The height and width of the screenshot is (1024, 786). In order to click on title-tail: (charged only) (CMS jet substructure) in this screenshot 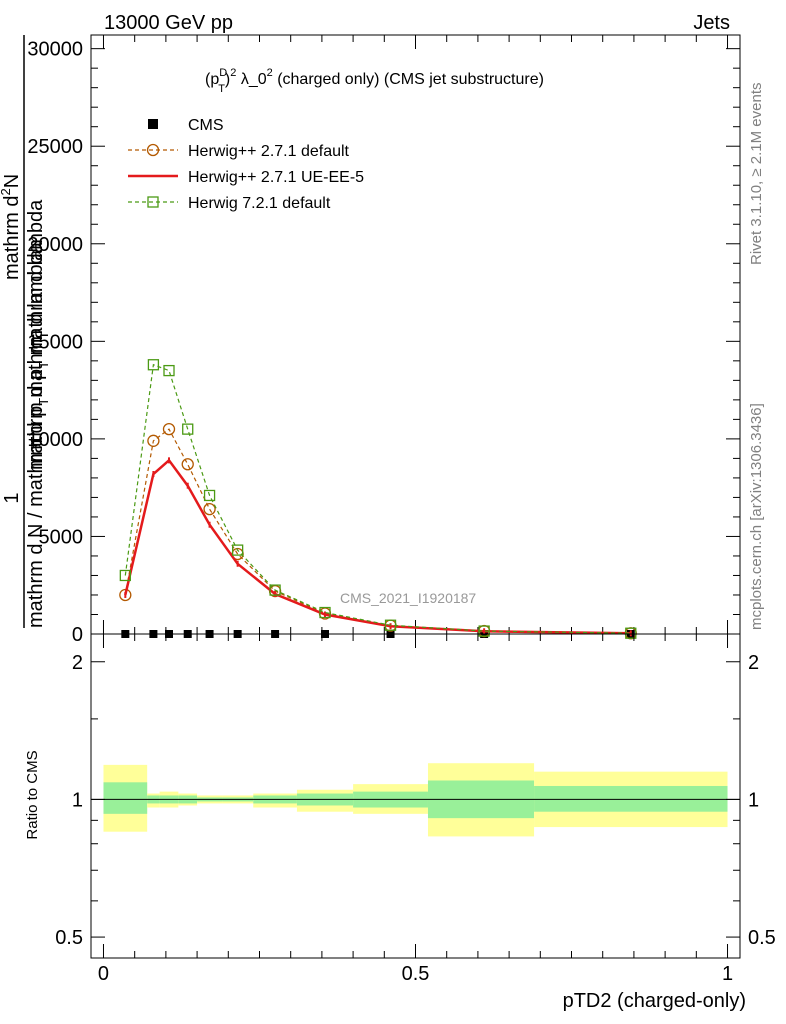, I will do `click(408, 79)`.